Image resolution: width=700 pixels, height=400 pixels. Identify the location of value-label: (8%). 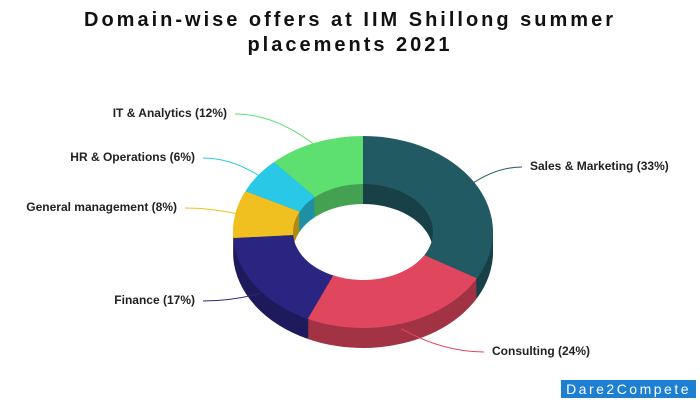
(164, 207).